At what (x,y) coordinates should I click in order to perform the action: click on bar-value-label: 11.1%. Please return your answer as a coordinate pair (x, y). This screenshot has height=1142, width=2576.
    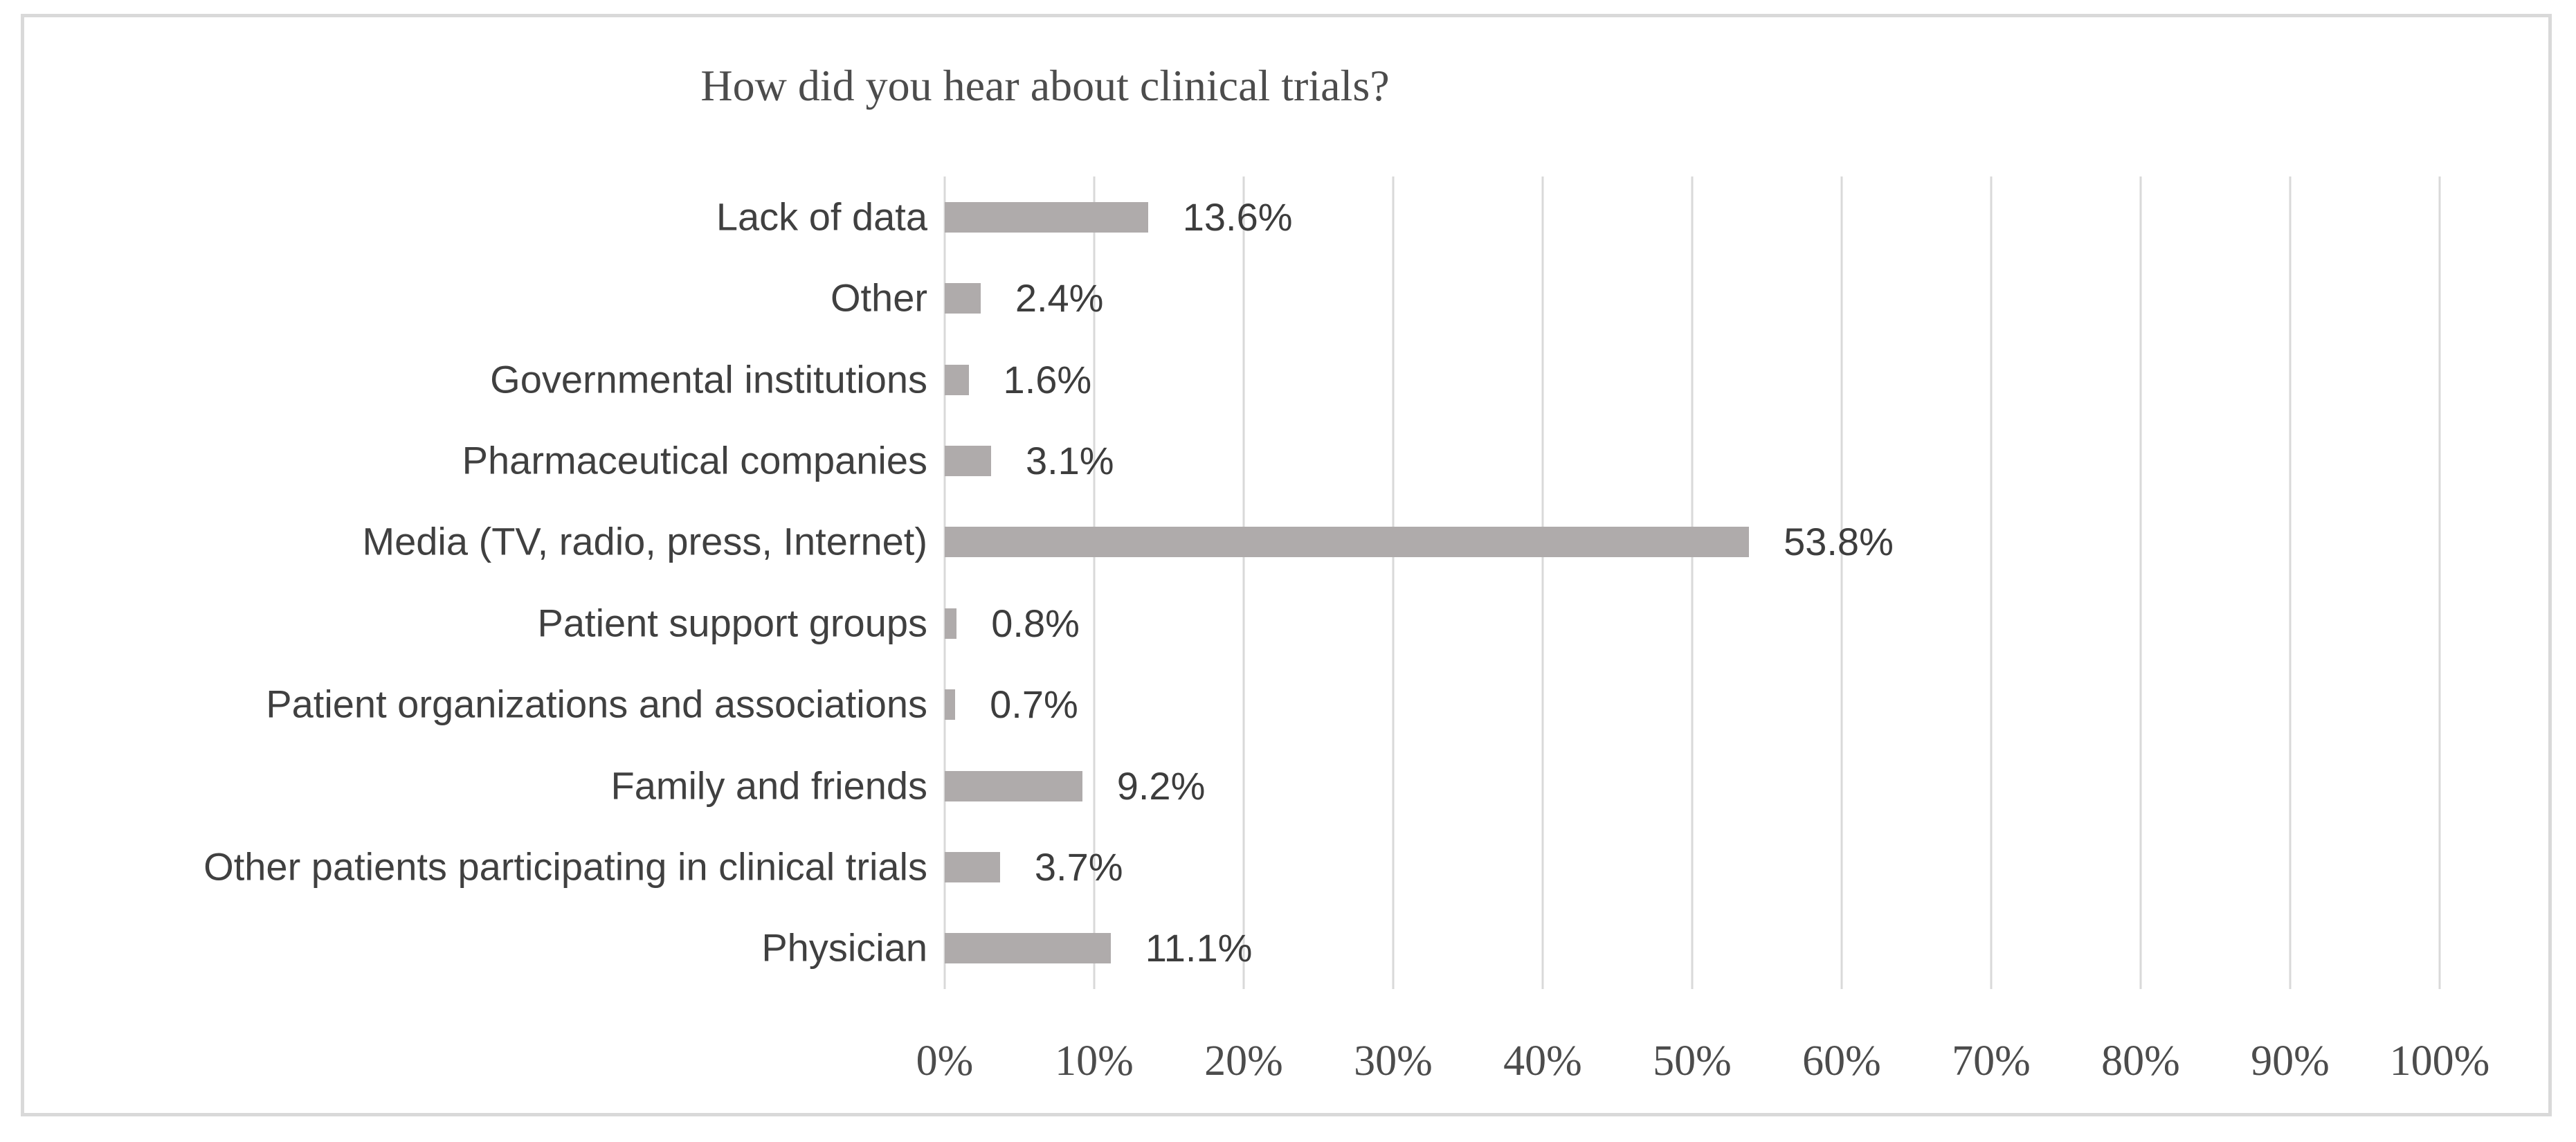
    Looking at the image, I should click on (1199, 948).